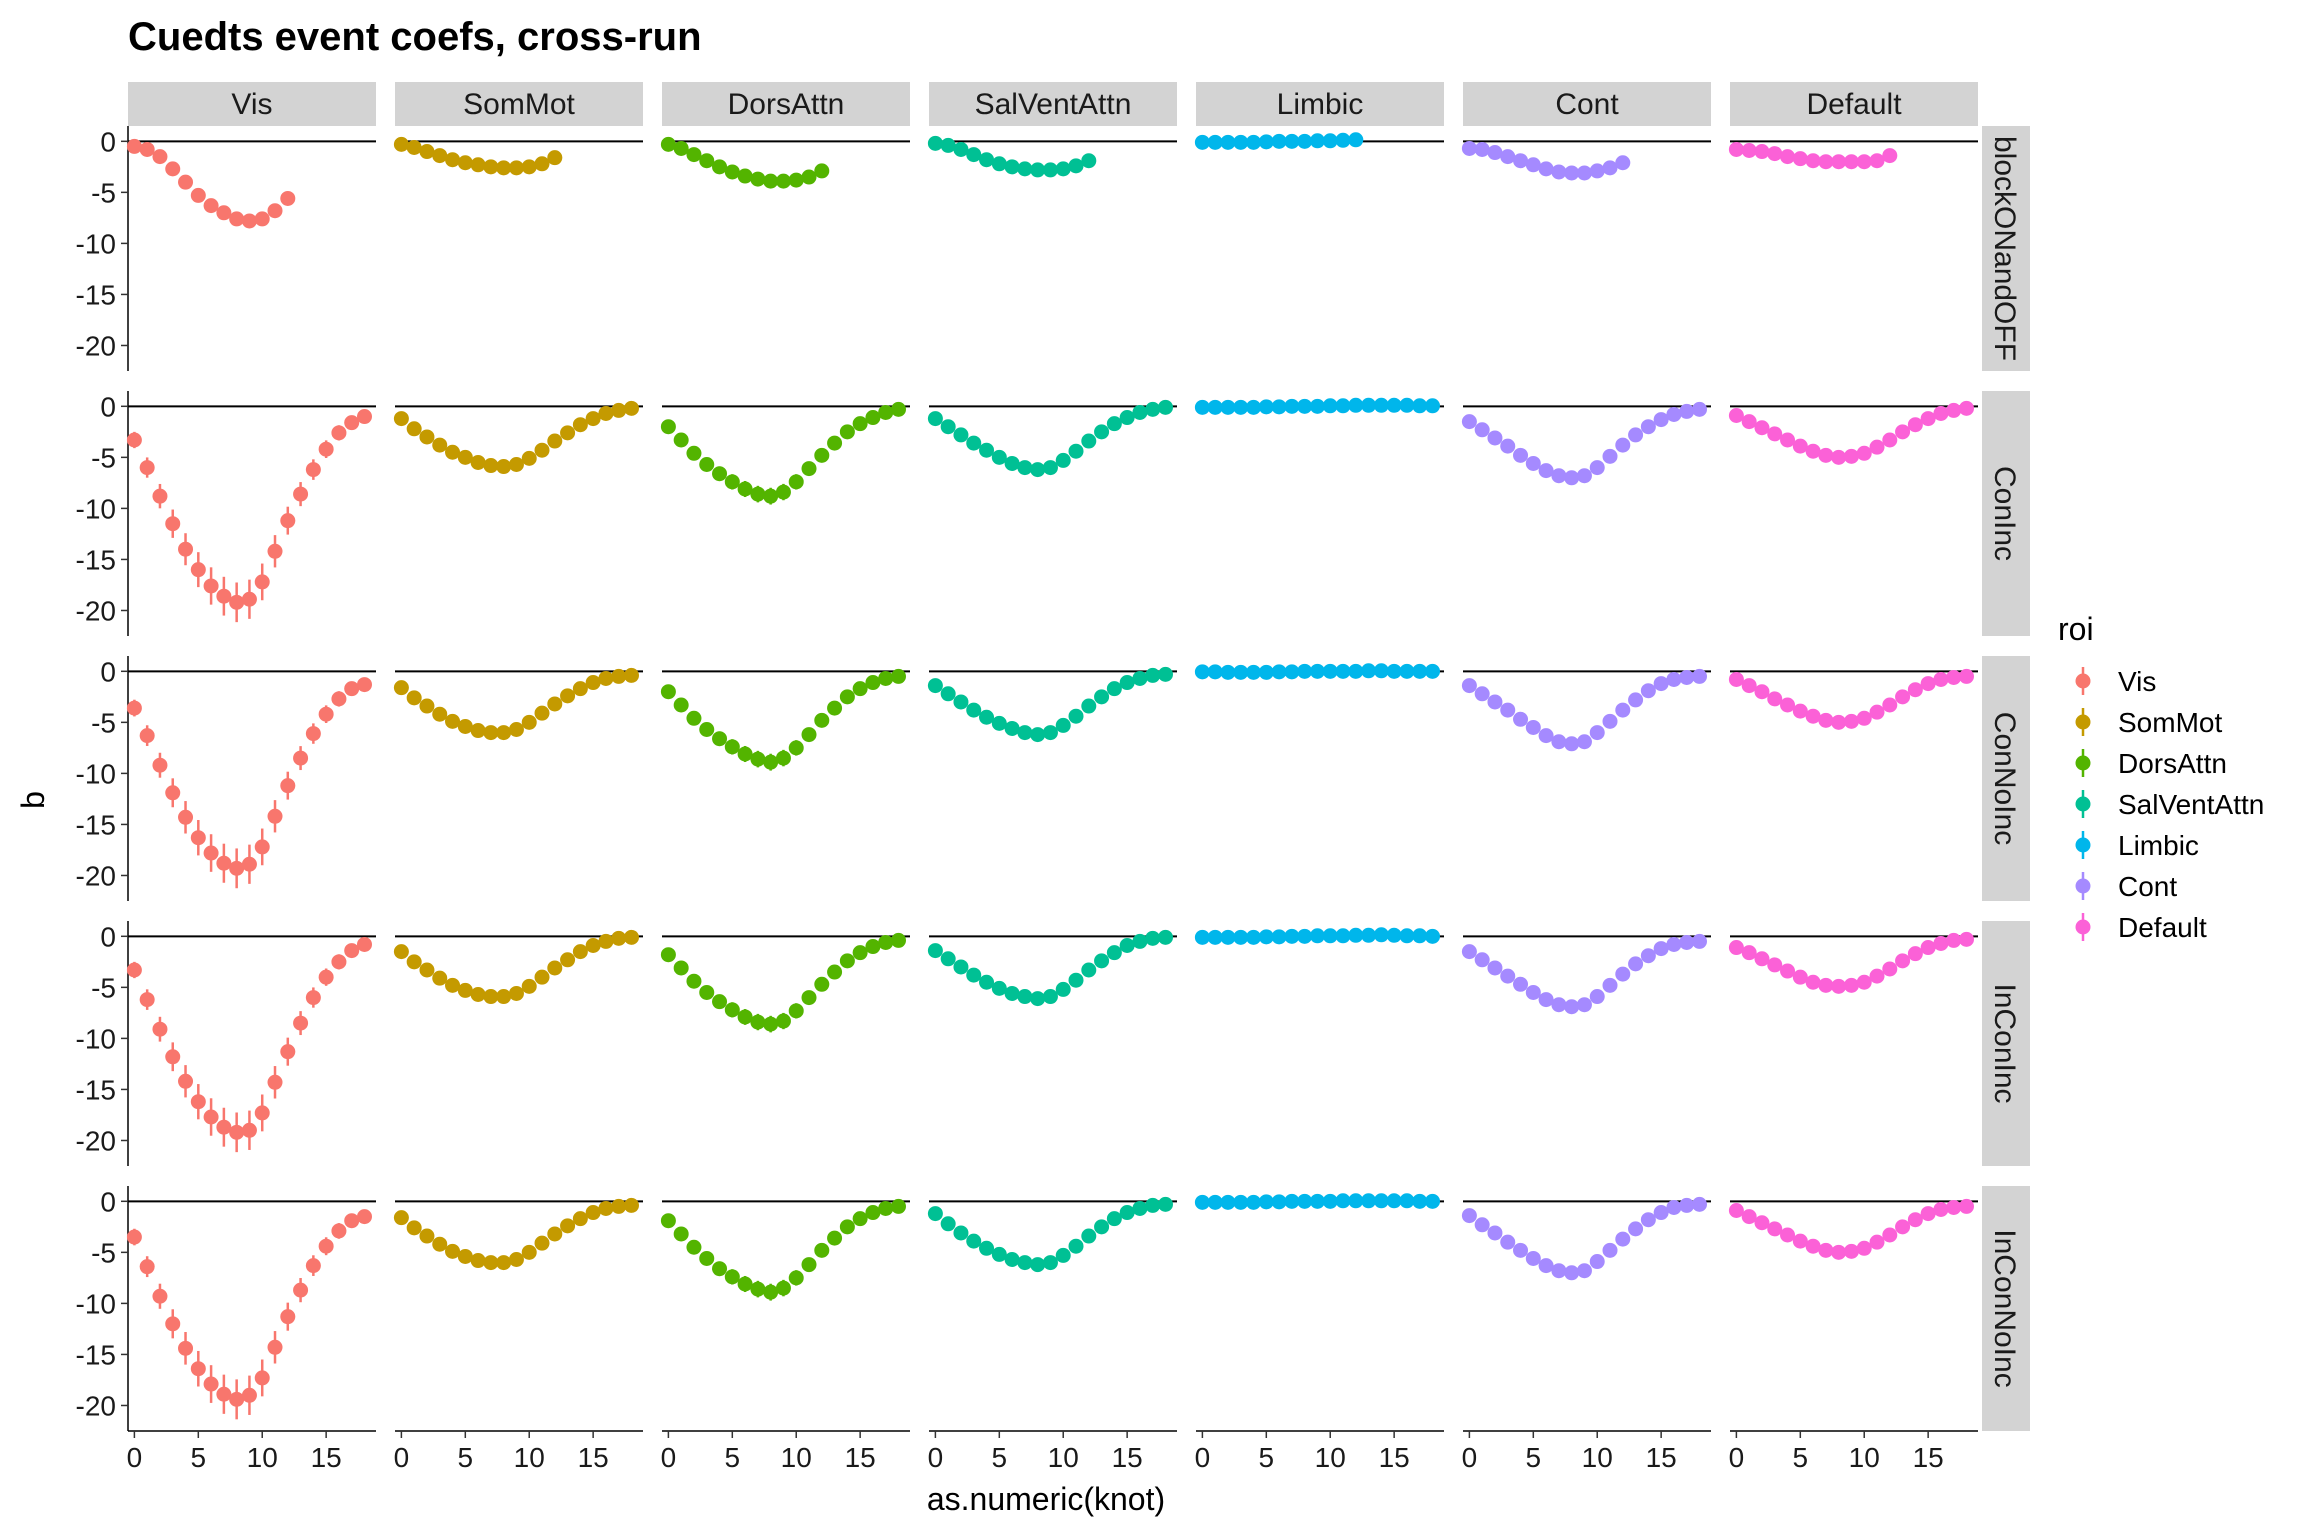 The height and width of the screenshot is (1536, 2304). I want to click on panel-inconinc-cont, so click(1586, 974).